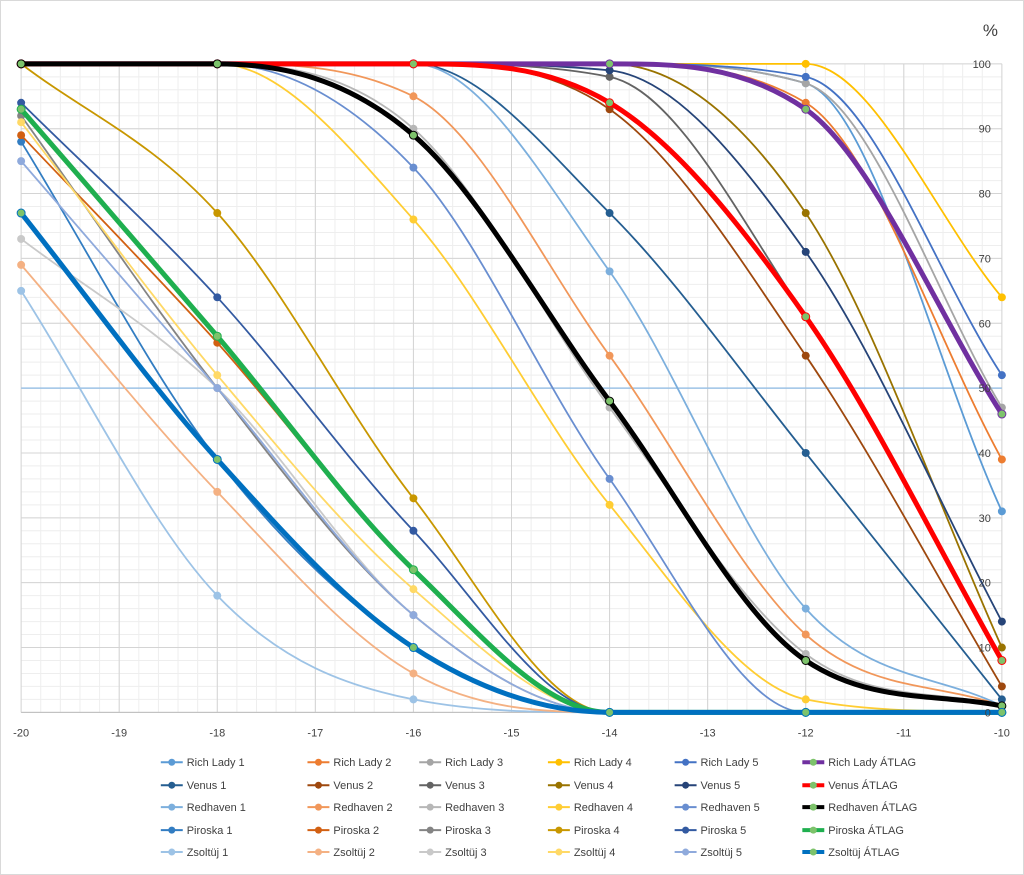  Describe the element at coordinates (207, 853) in the screenshot. I see `legend-label: Zsoltüj 1` at that location.